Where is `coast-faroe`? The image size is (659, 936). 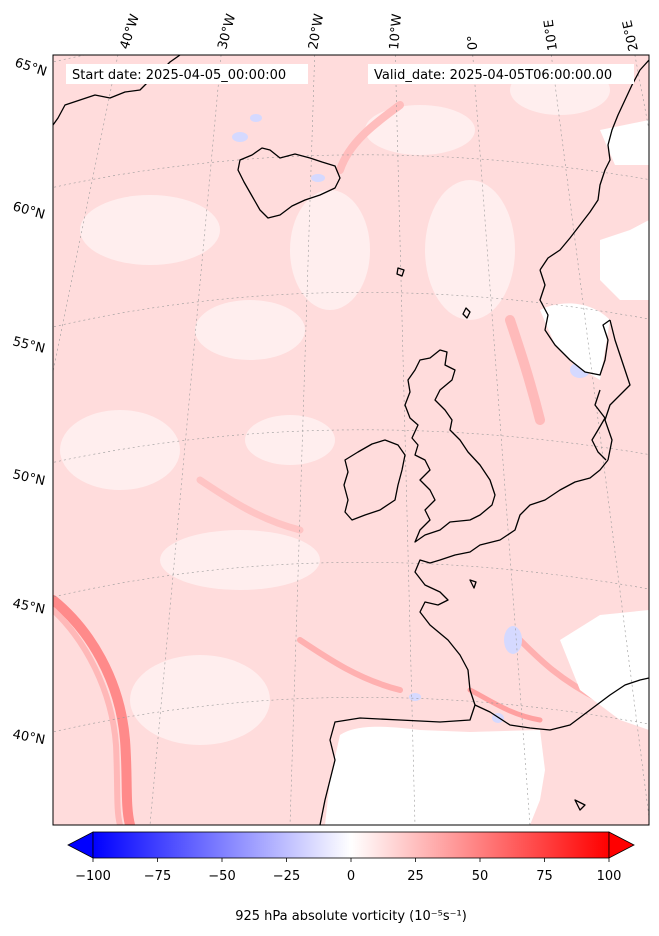 coast-faroe is located at coordinates (400, 272).